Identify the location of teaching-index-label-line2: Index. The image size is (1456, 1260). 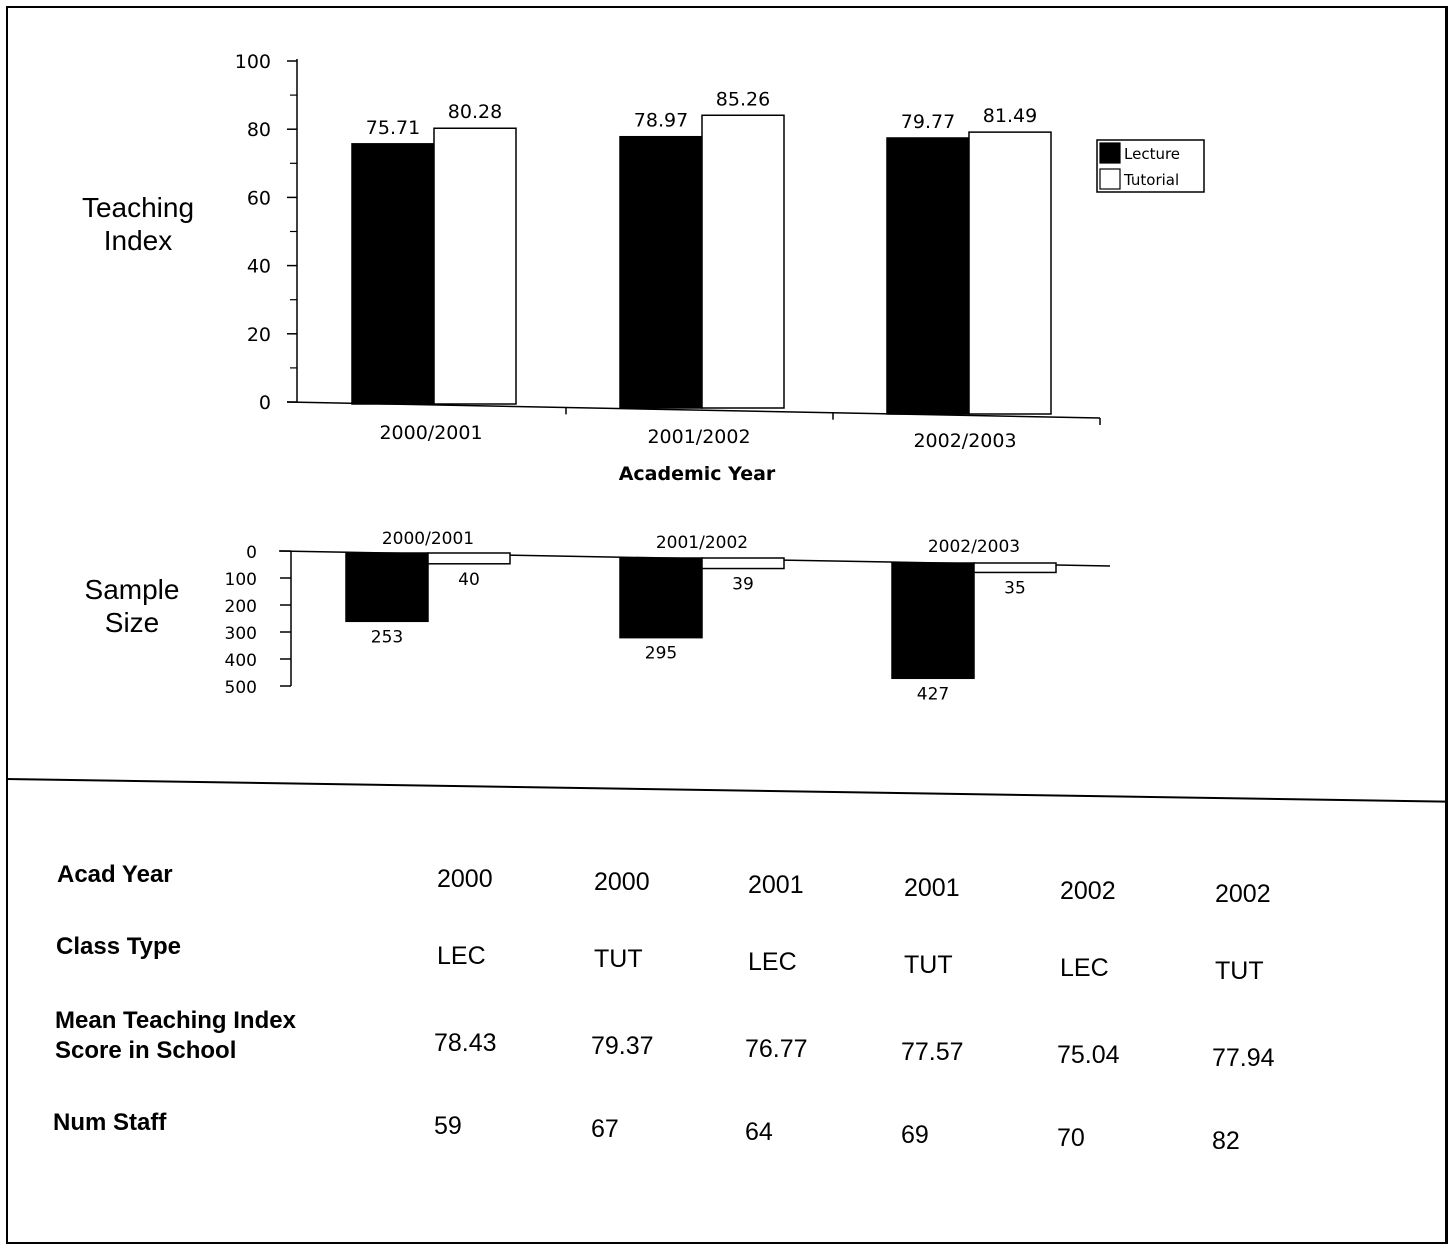
(138, 240).